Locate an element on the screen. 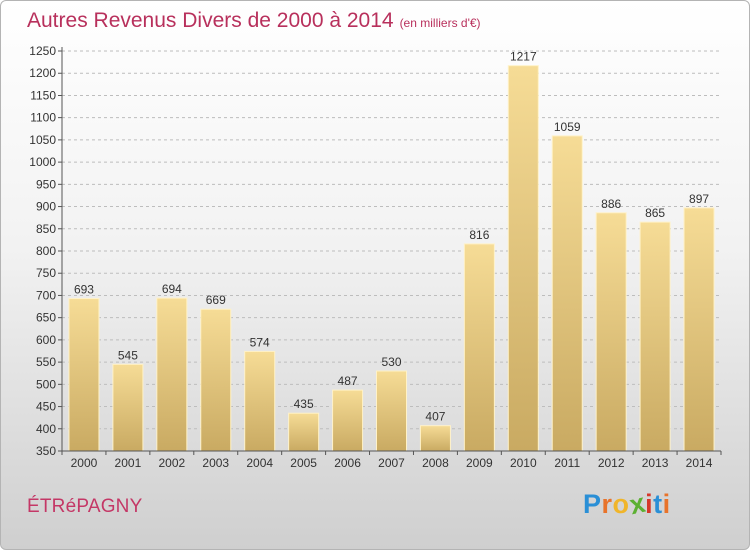  y-tick-label: 900 is located at coordinates (46, 207).